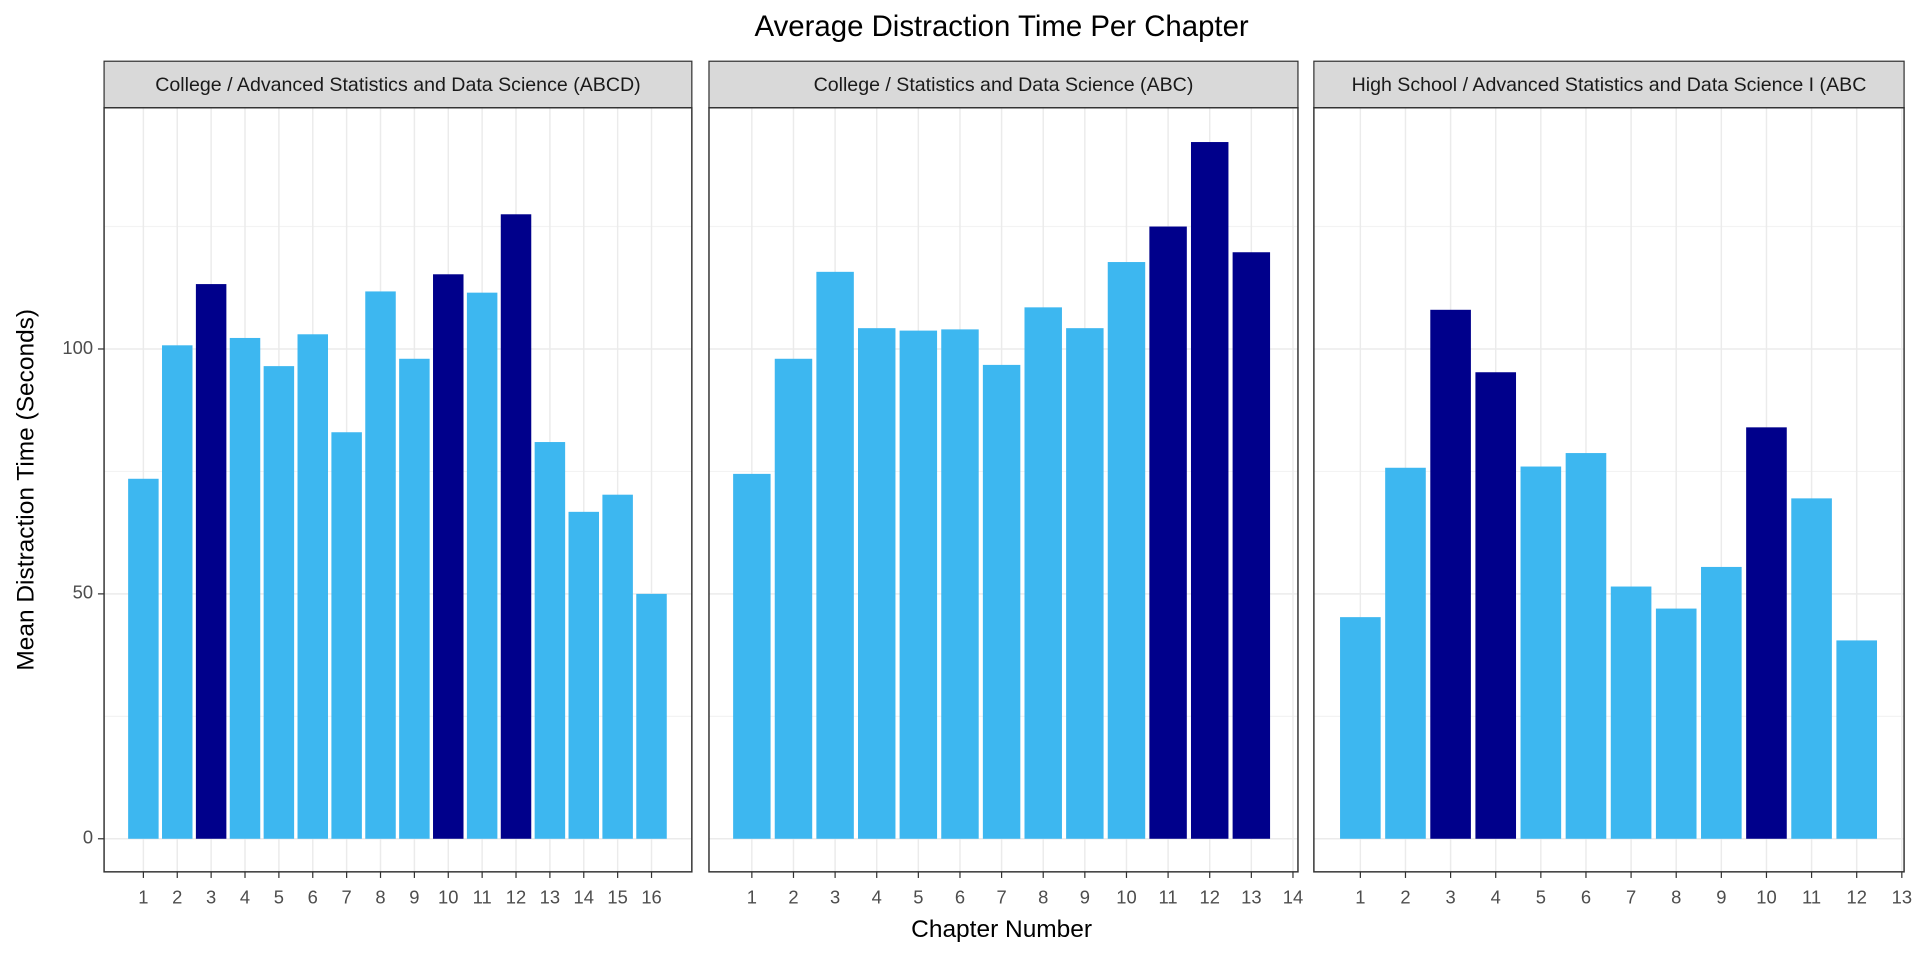 The image size is (1920, 960). I want to click on y-tick-label: 0, so click(88, 837).